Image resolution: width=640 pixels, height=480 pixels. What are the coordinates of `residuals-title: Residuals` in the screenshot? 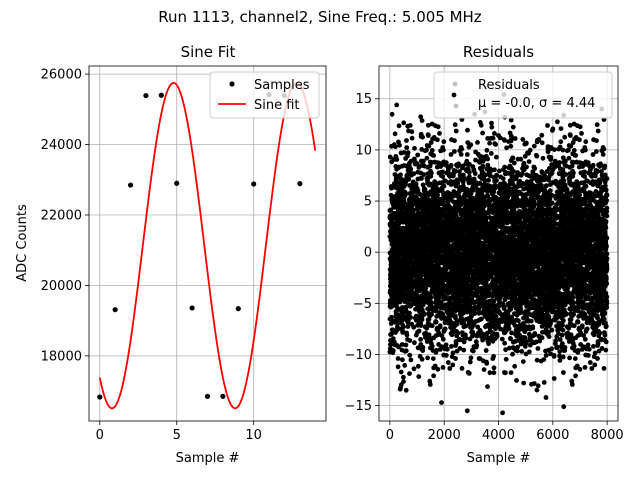 It's located at (498, 52).